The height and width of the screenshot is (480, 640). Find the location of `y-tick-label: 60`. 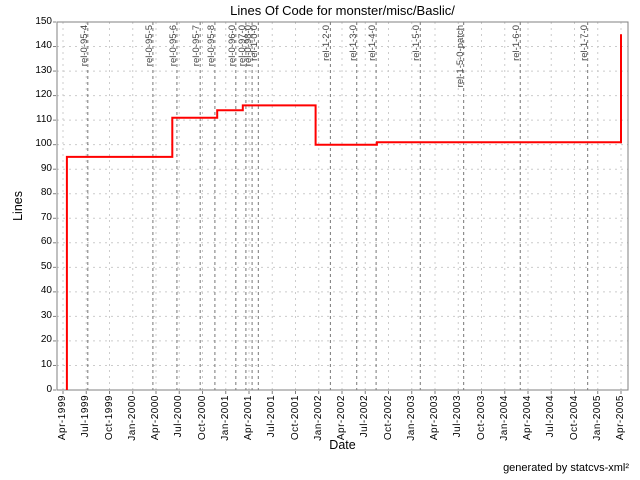

y-tick-label: 60 is located at coordinates (46, 242).